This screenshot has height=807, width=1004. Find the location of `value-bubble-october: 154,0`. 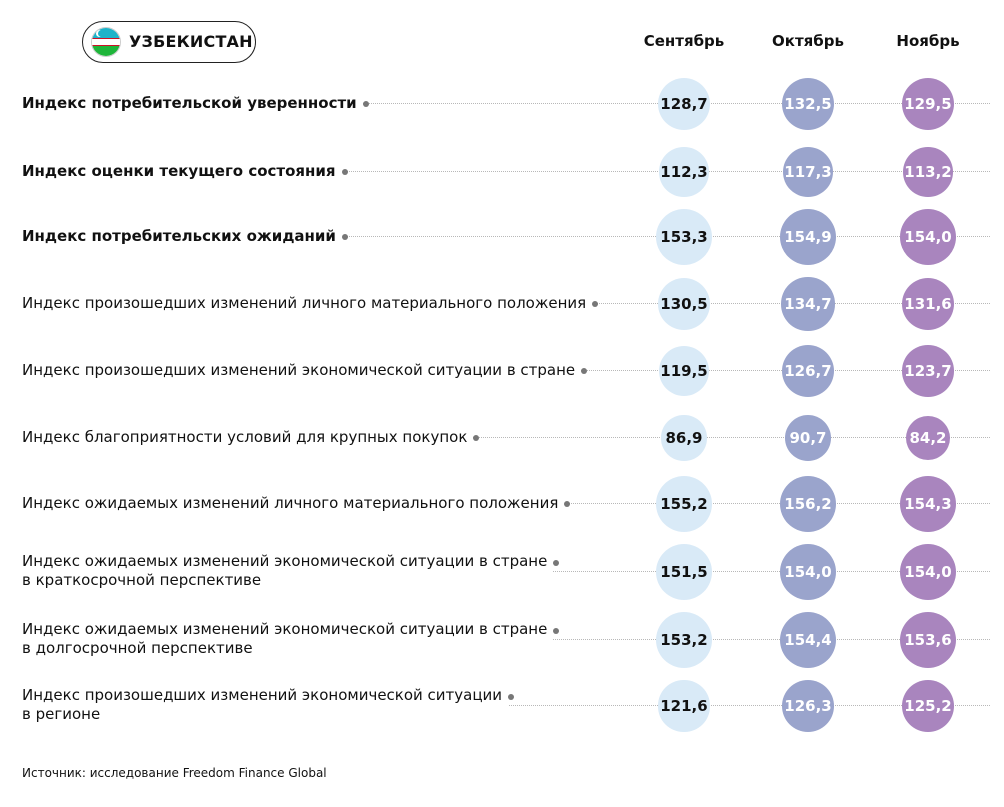

value-bubble-october: 154,0 is located at coordinates (808, 572).